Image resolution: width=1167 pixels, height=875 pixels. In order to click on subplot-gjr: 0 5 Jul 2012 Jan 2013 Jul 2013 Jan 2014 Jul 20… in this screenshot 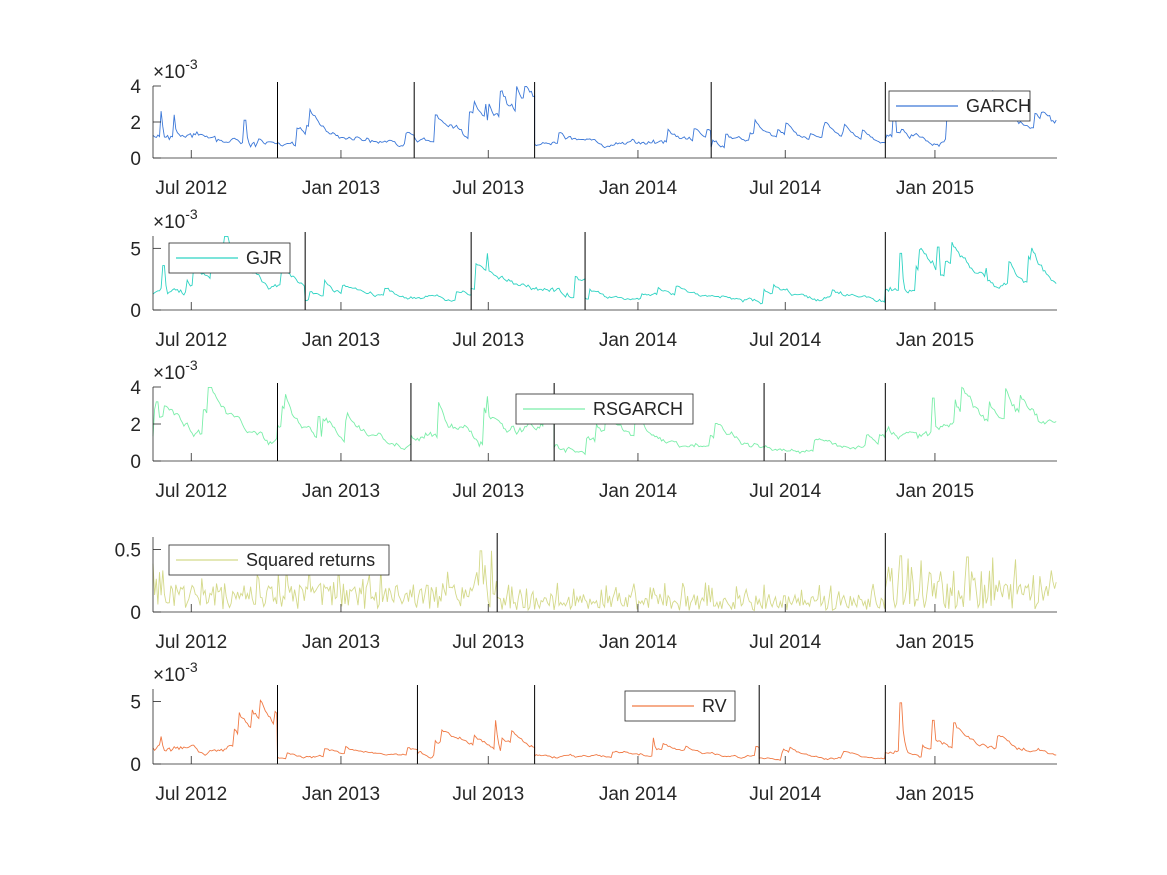, I will do `click(593, 278)`.